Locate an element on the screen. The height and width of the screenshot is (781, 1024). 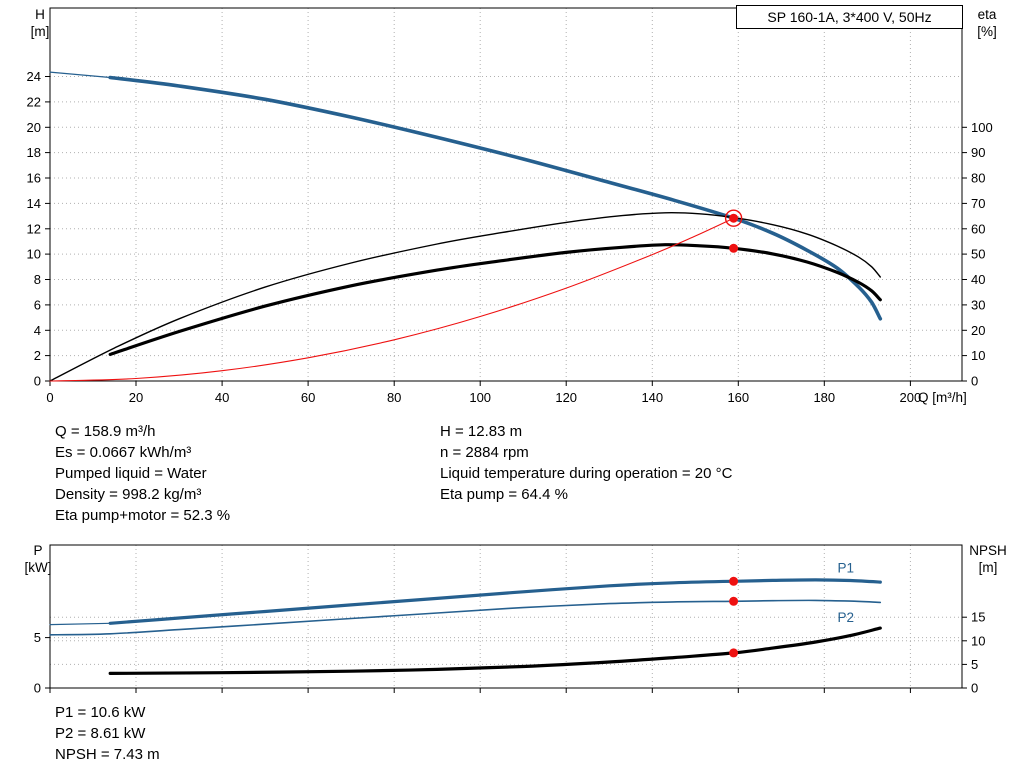
y-left-tick-label: 4 is located at coordinates (37, 330).